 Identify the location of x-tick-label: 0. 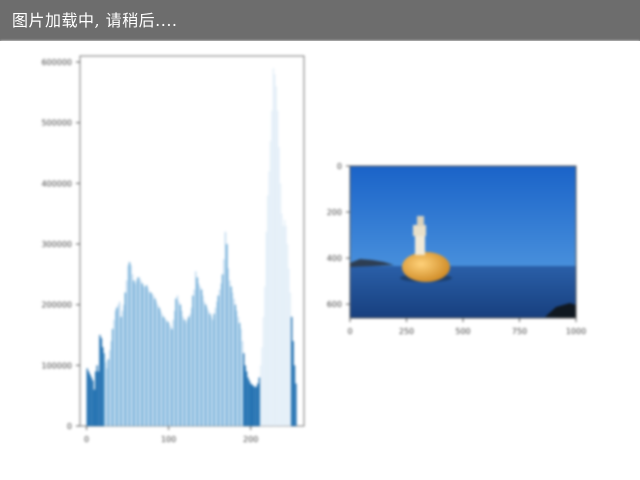
(349, 331).